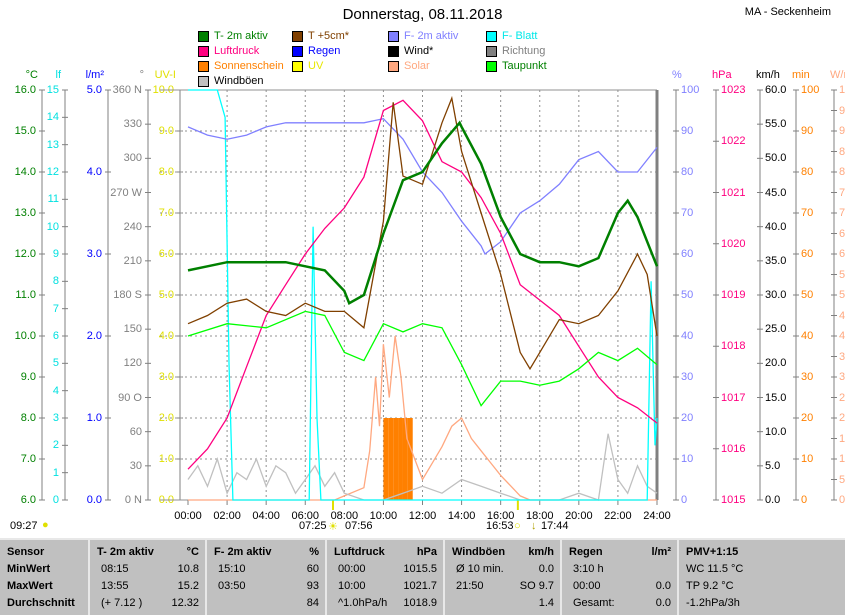  I want to click on axis-tick-label: 80, so click(807, 172).